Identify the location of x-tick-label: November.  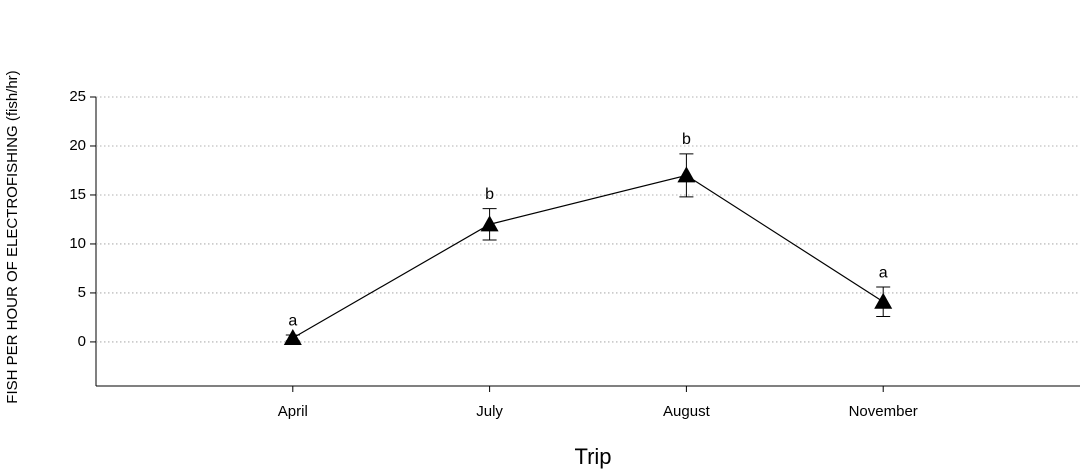
(883, 411).